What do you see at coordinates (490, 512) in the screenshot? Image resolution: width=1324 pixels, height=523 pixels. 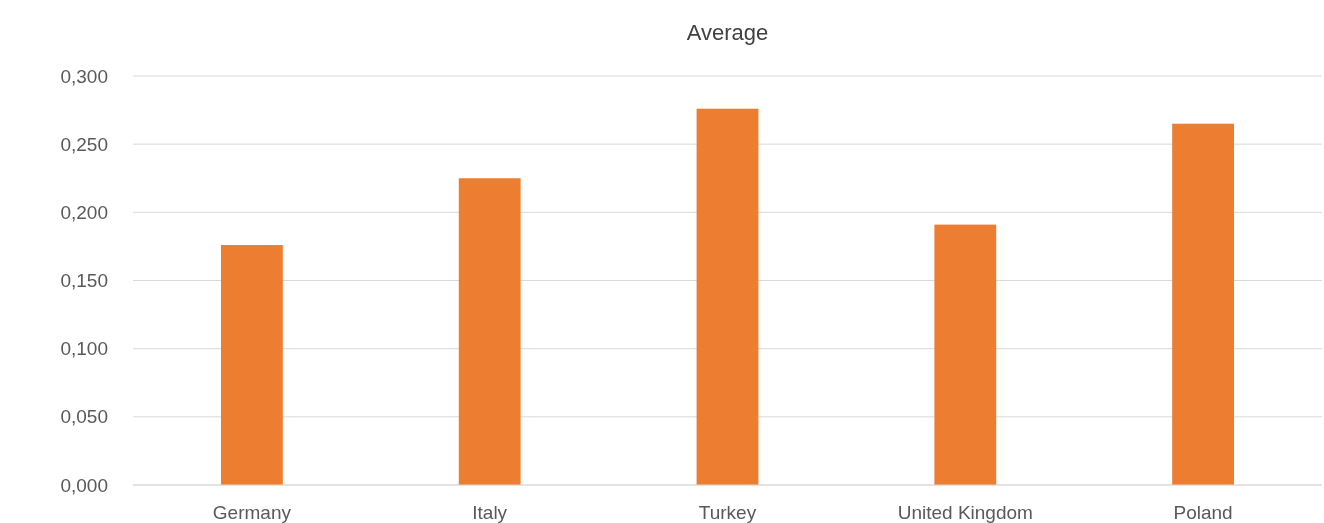 I see `x-tick-label: Italy` at bounding box center [490, 512].